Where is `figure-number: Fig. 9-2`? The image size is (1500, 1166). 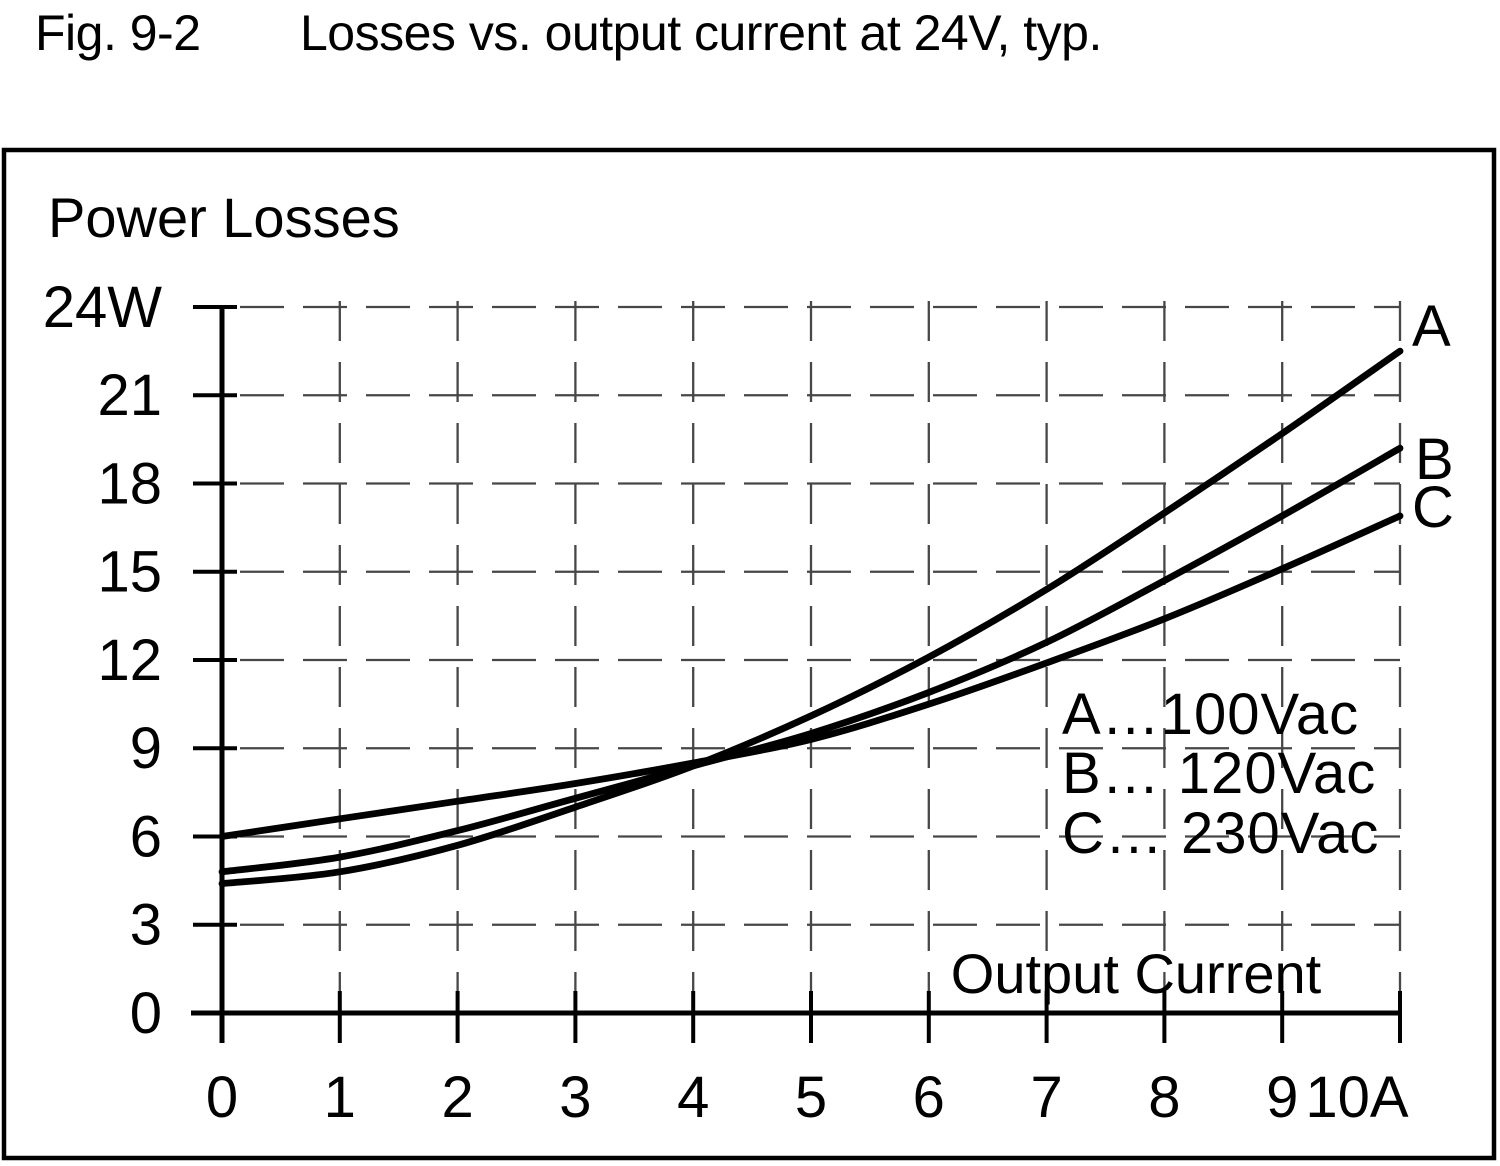 figure-number: Fig. 9-2 is located at coordinates (118, 33).